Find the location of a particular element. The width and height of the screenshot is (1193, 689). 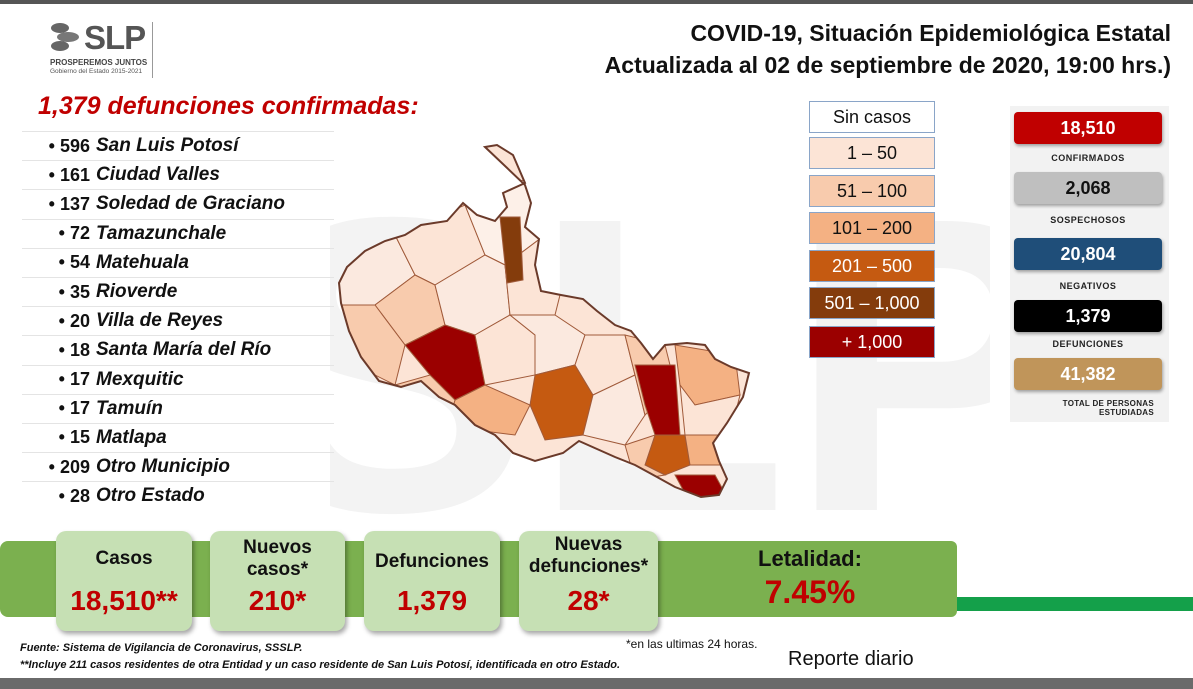

legend-item-101-200: 101 – 200 is located at coordinates (872, 228).